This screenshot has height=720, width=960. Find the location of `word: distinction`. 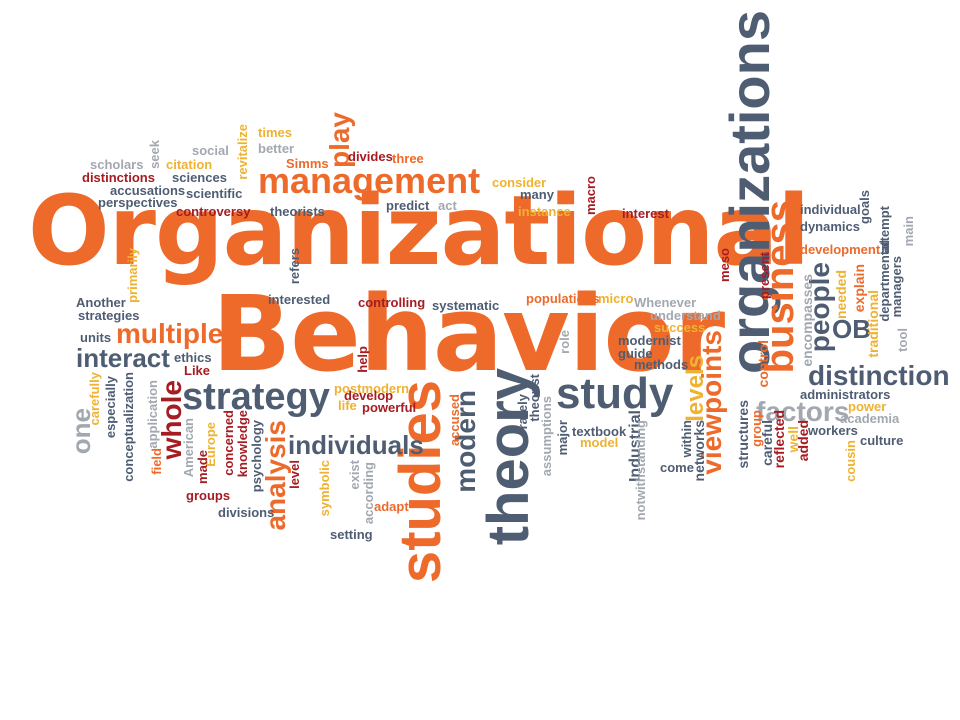

word: distinction is located at coordinates (879, 375).